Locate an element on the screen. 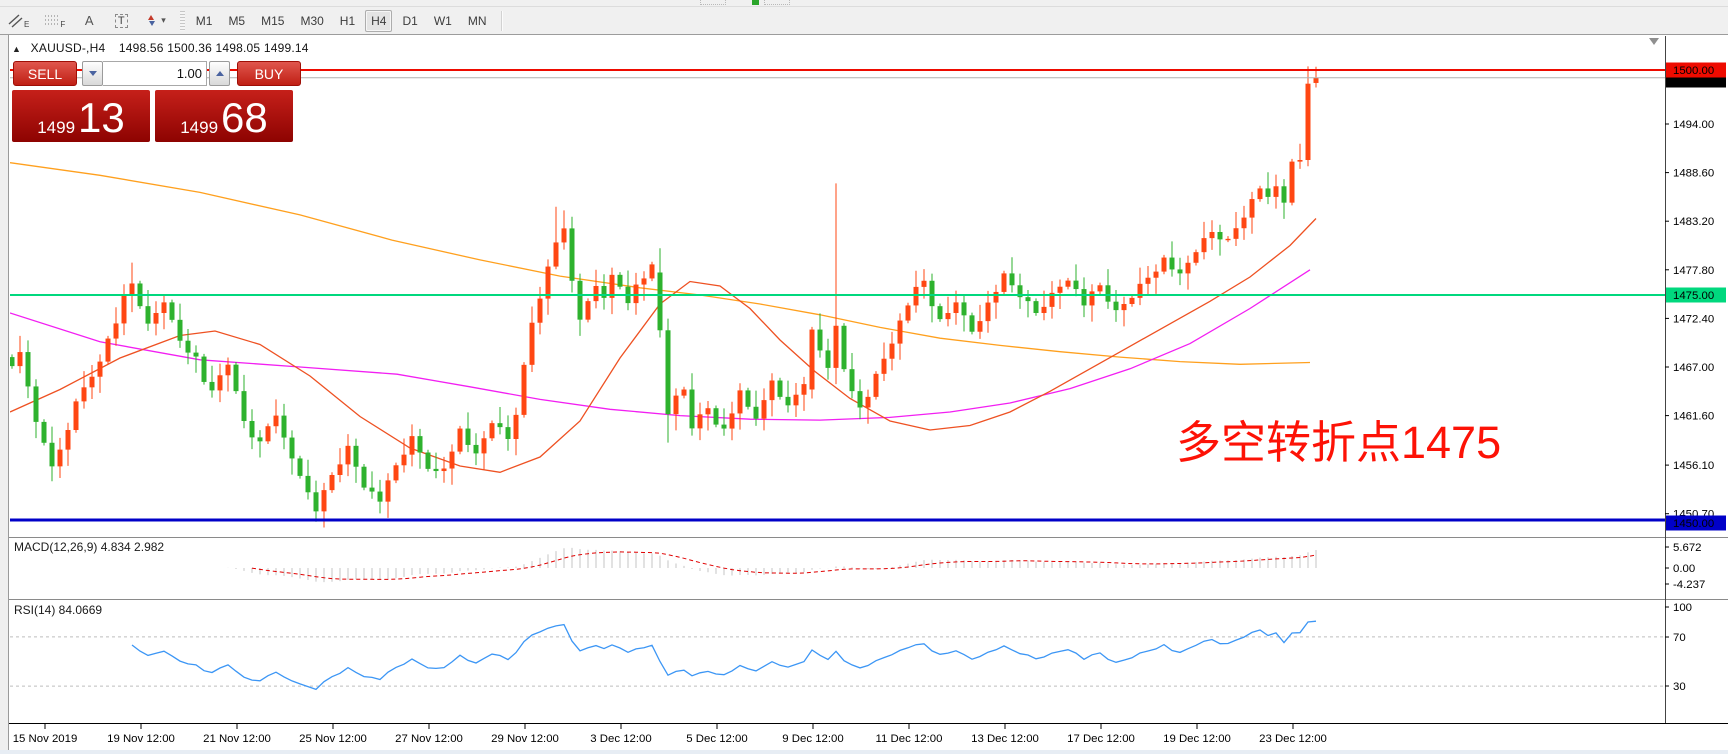 The width and height of the screenshot is (1728, 754). arrows-tool-button: ▾ is located at coordinates (155, 21).